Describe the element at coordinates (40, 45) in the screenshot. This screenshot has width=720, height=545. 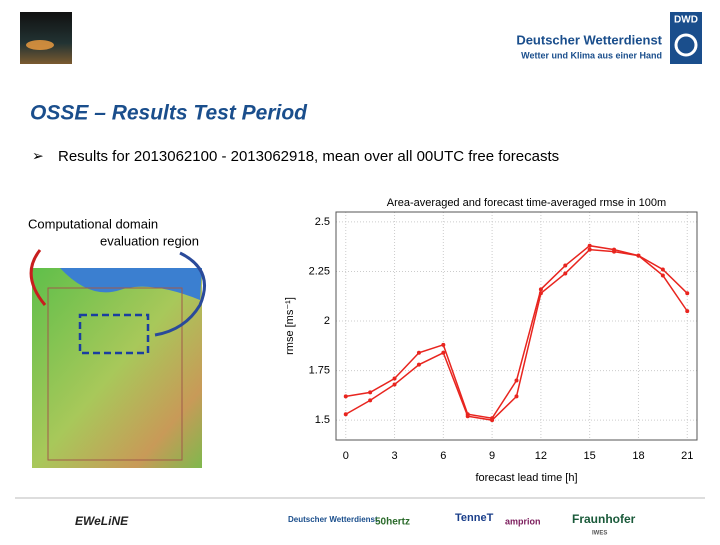
I see `header-image-glow` at that location.